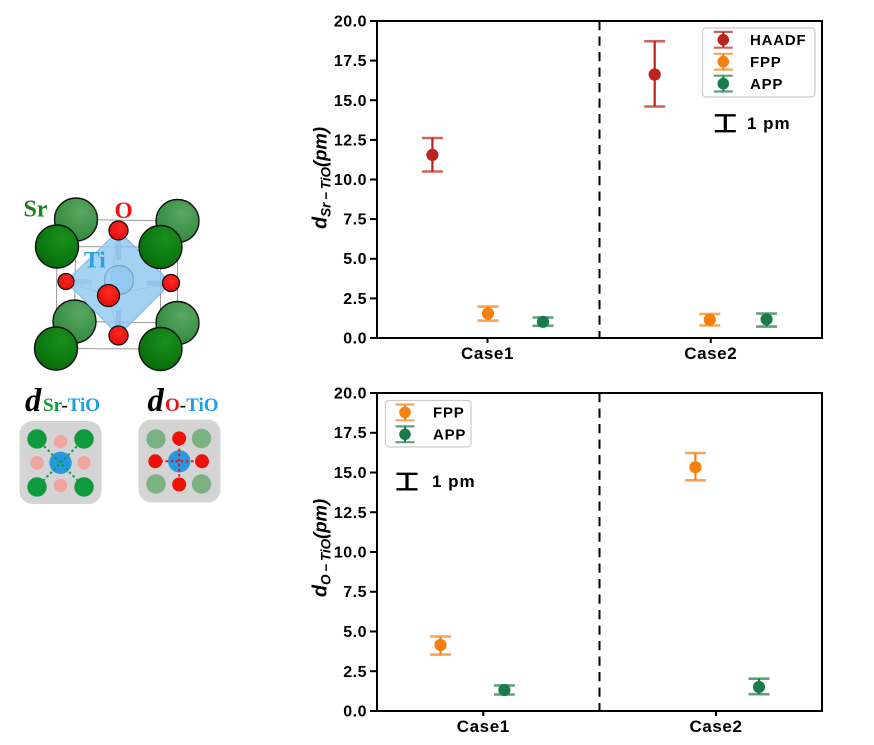 This screenshot has height=745, width=874. I want to click on svg-text: O, so click(124, 211).